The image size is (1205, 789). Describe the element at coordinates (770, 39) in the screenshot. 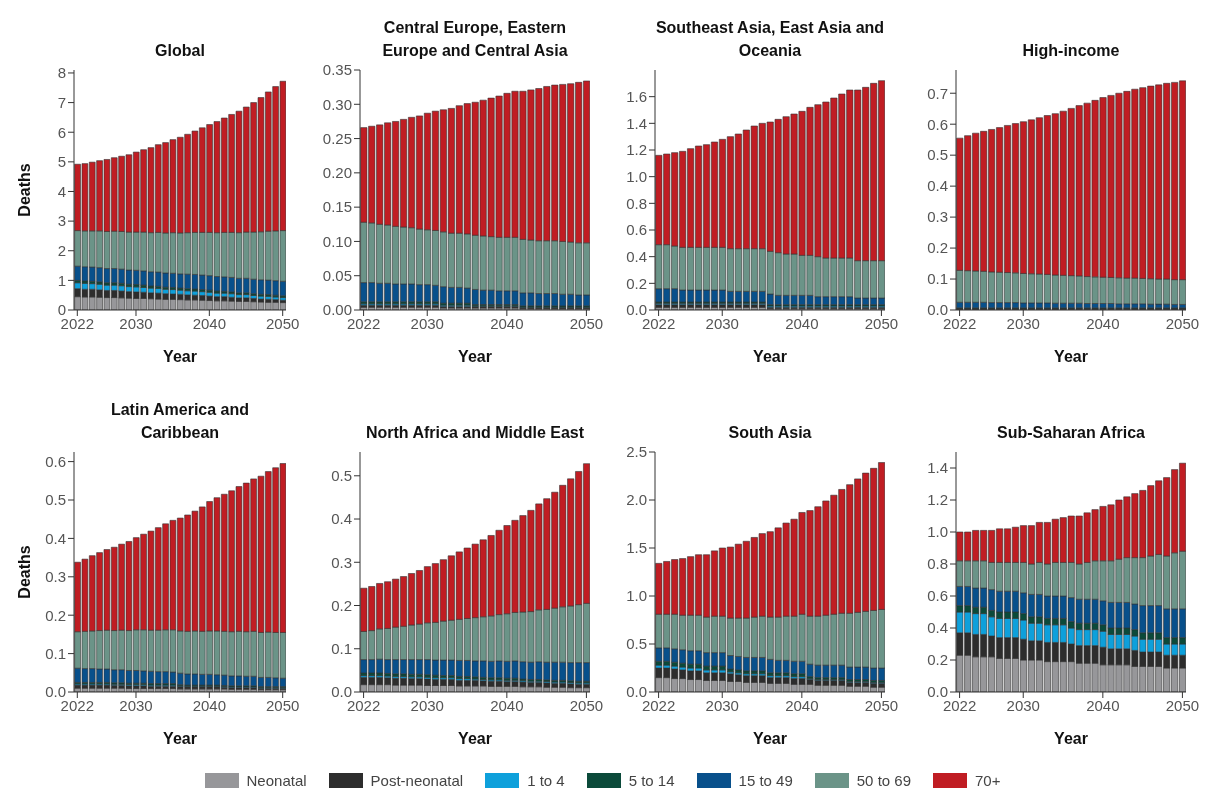

I see `chart-title: Southeast Asia, East Asia and Oceania` at that location.